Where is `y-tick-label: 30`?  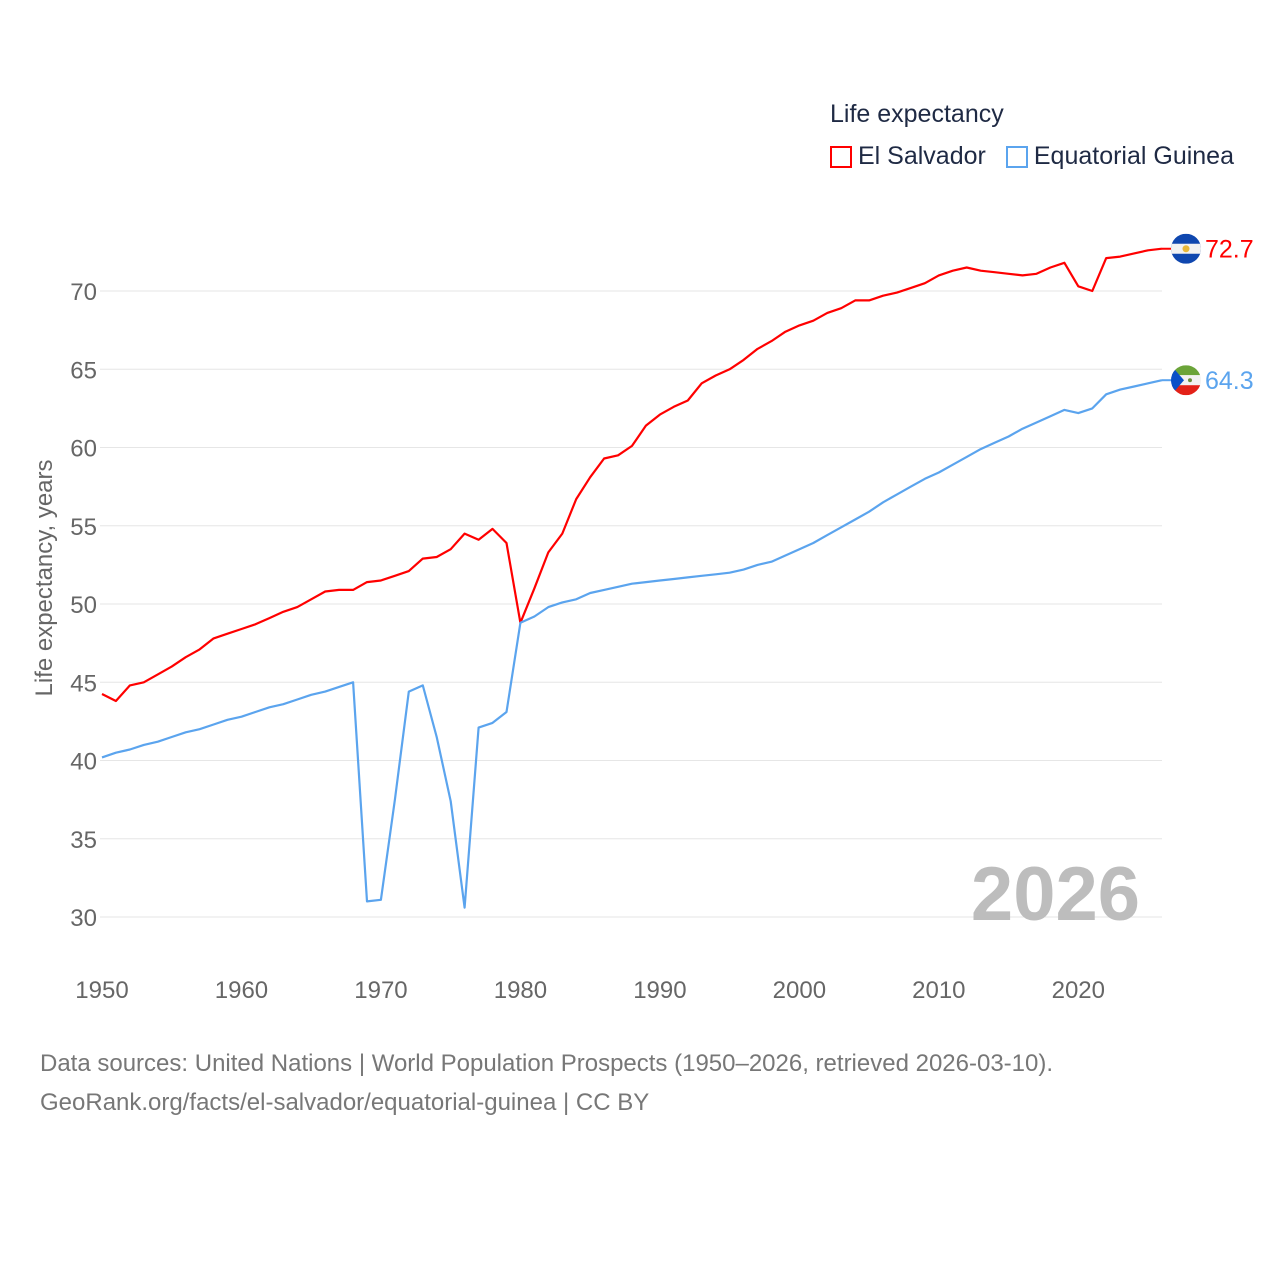
y-tick-label: 30 is located at coordinates (83, 918).